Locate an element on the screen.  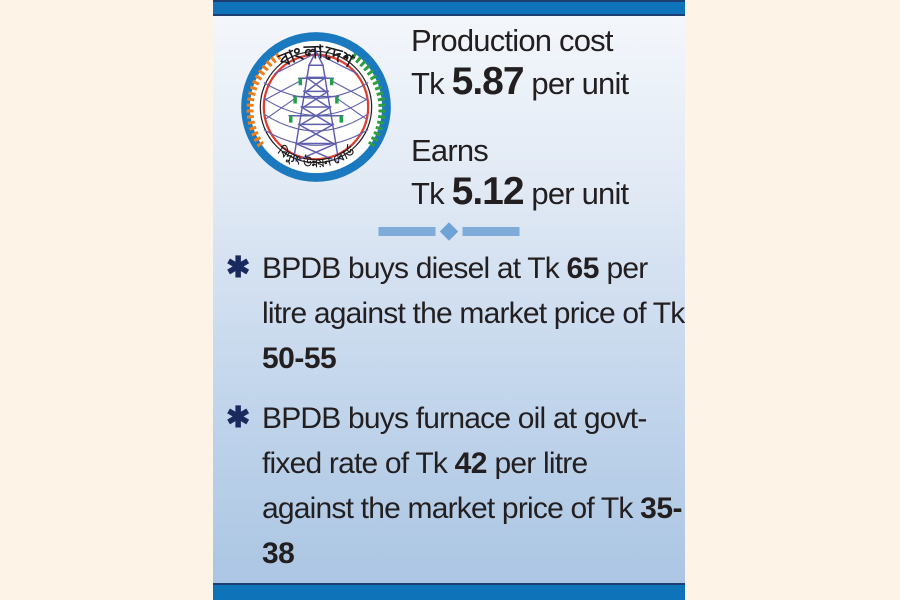
section-divider is located at coordinates (449, 231).